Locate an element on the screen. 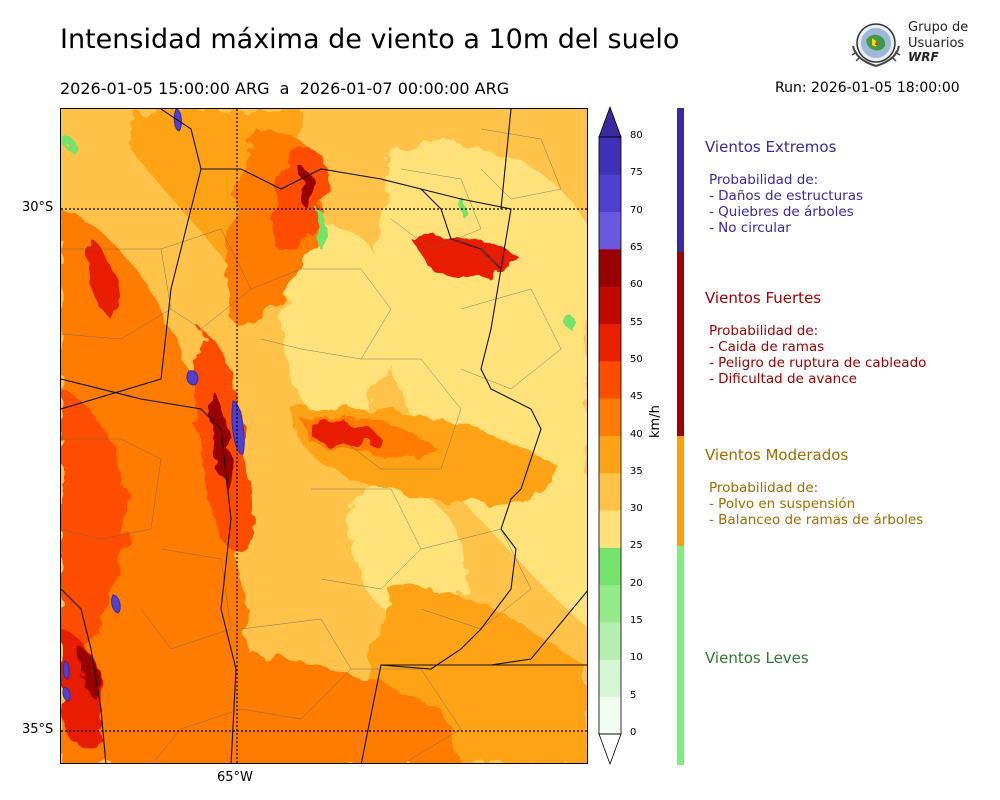  colorbar-frame is located at coordinates (610, 435).